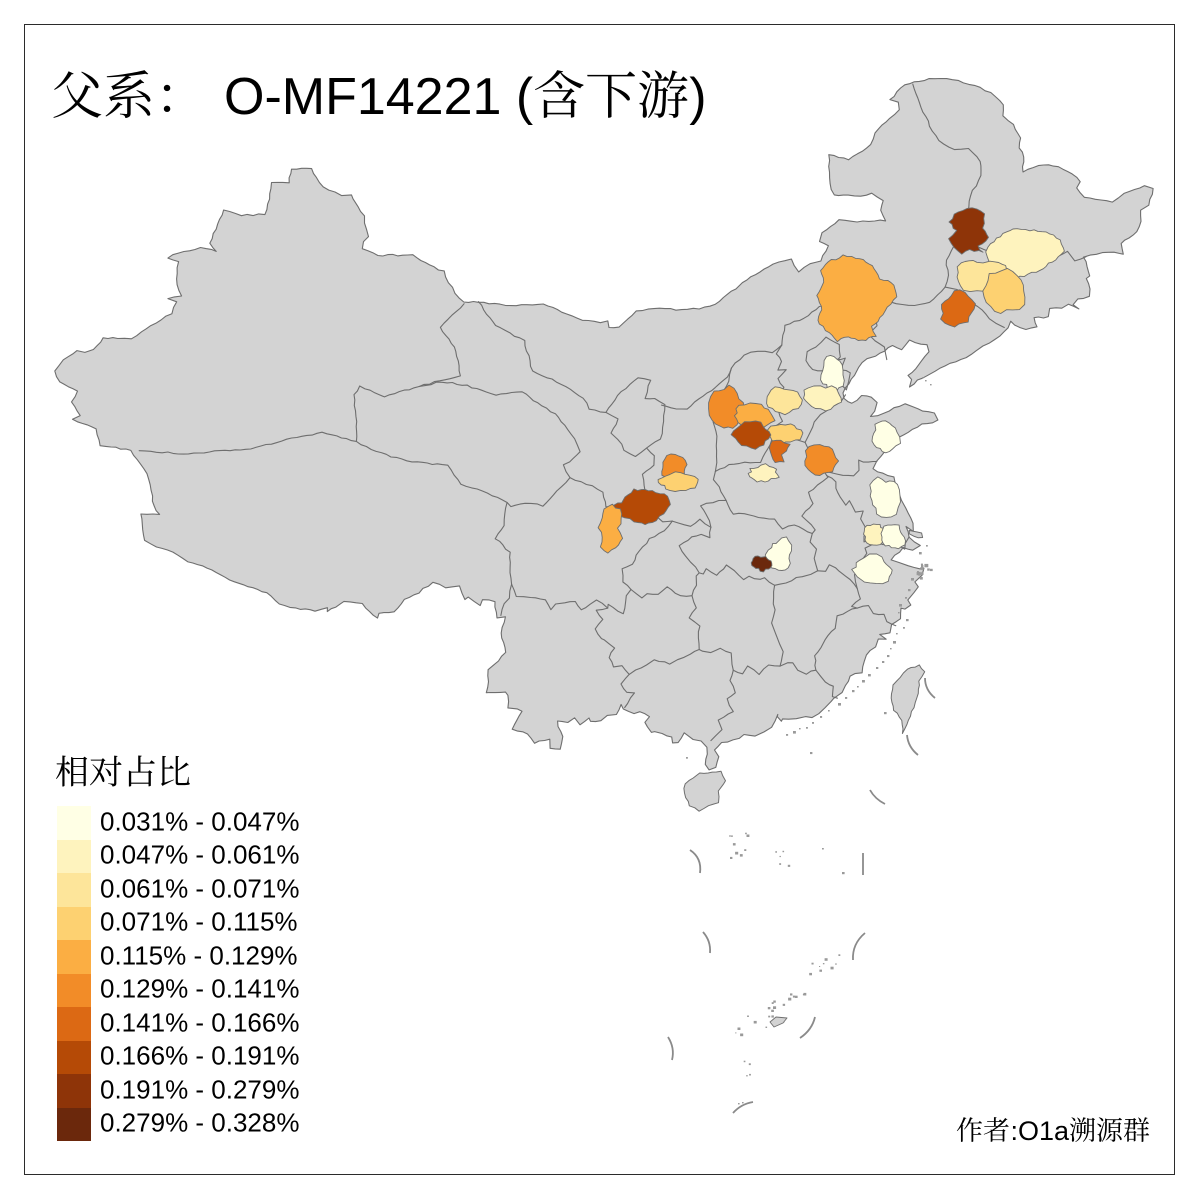 The height and width of the screenshot is (1200, 1200). I want to click on border-xinjiang-gansu, so click(441, 345).